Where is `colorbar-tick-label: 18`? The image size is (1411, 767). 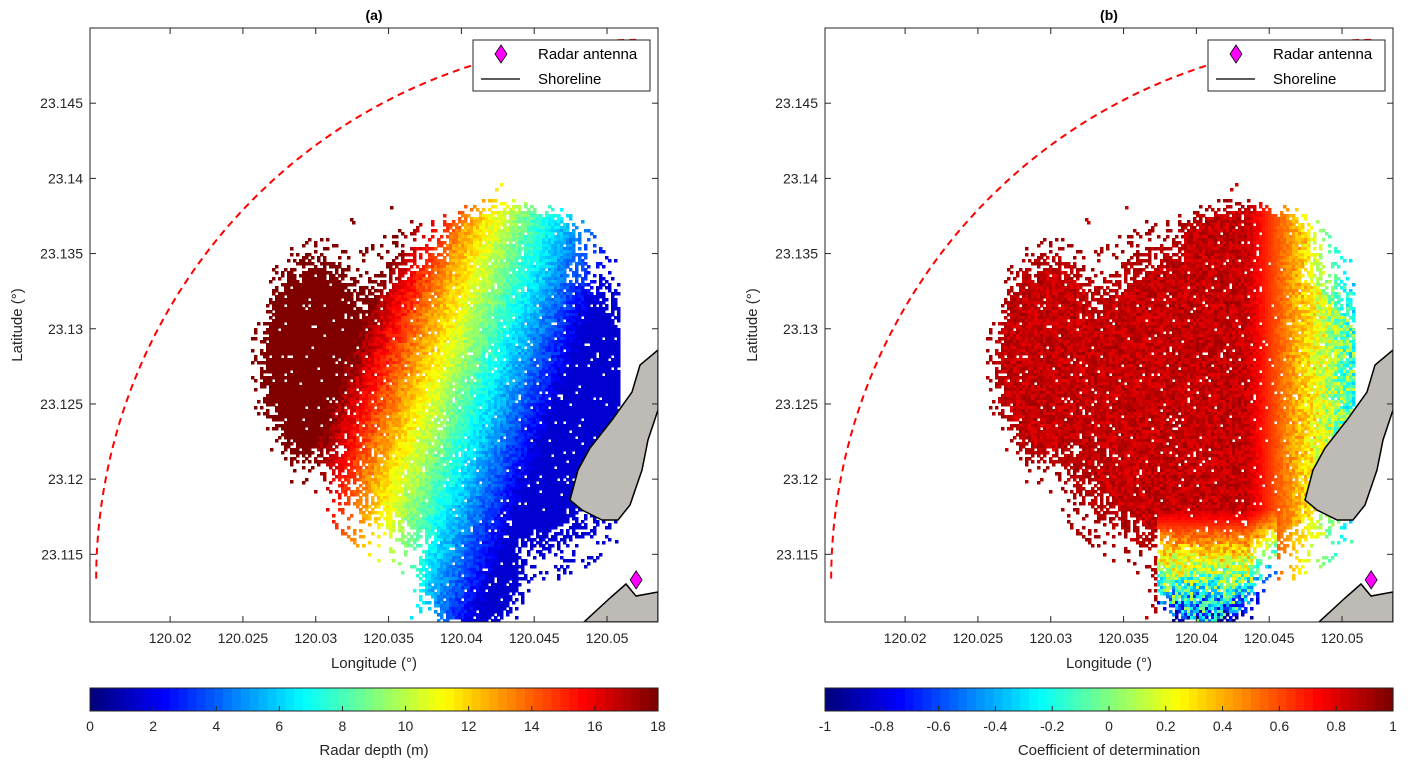 colorbar-tick-label: 18 is located at coordinates (658, 726).